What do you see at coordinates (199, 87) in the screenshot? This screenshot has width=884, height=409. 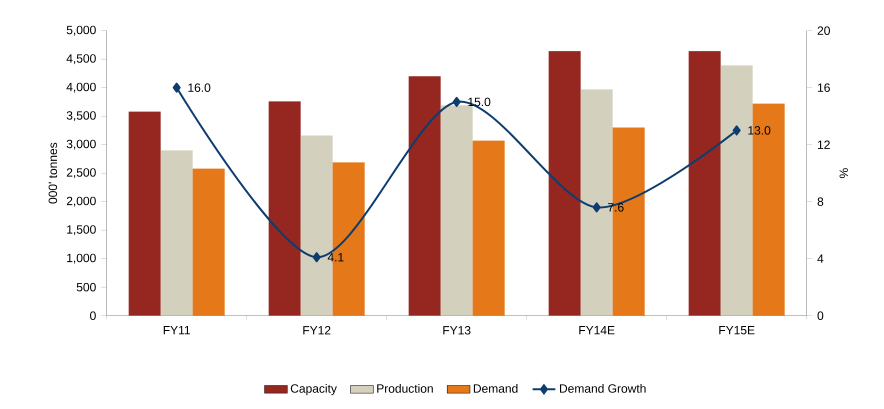 I see `data-label: 16.0` at bounding box center [199, 87].